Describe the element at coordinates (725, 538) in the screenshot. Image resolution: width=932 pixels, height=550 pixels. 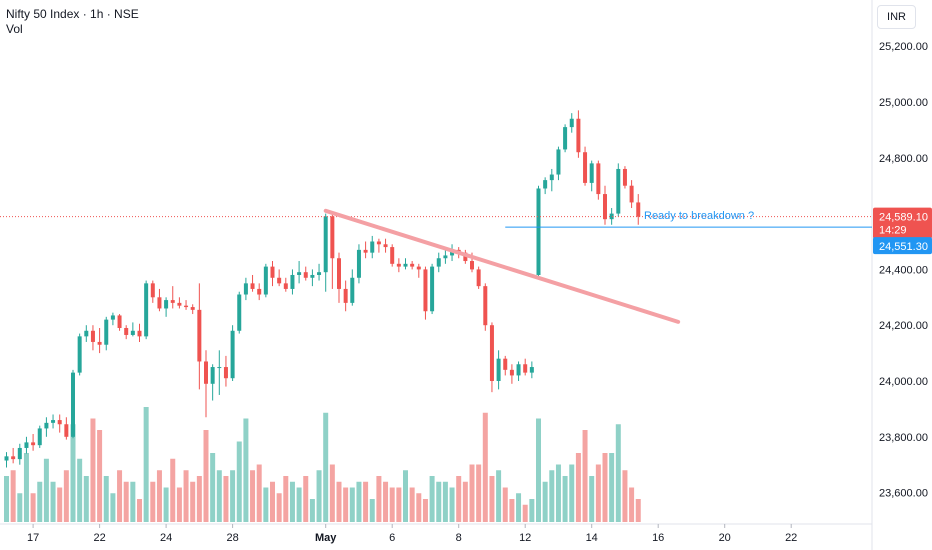
I see `date-tick-label: 20` at that location.